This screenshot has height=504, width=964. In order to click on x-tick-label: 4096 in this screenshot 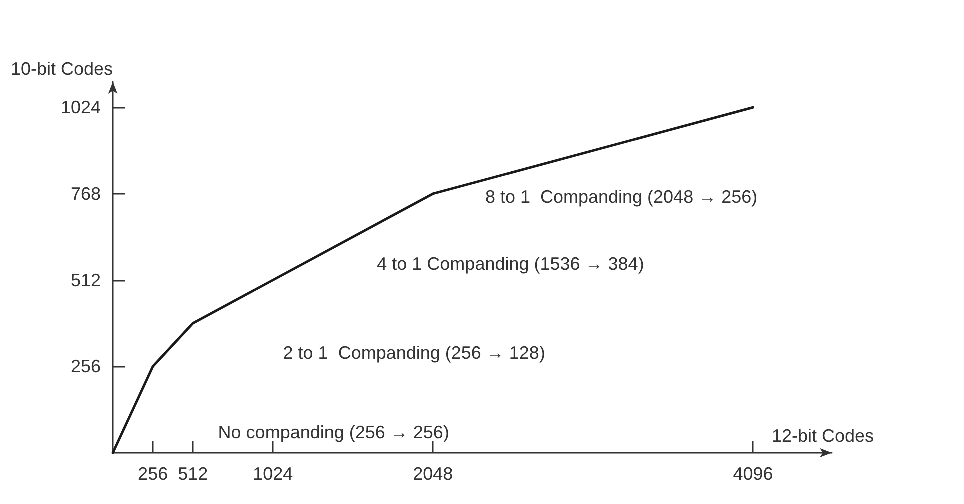, I will do `click(753, 474)`.